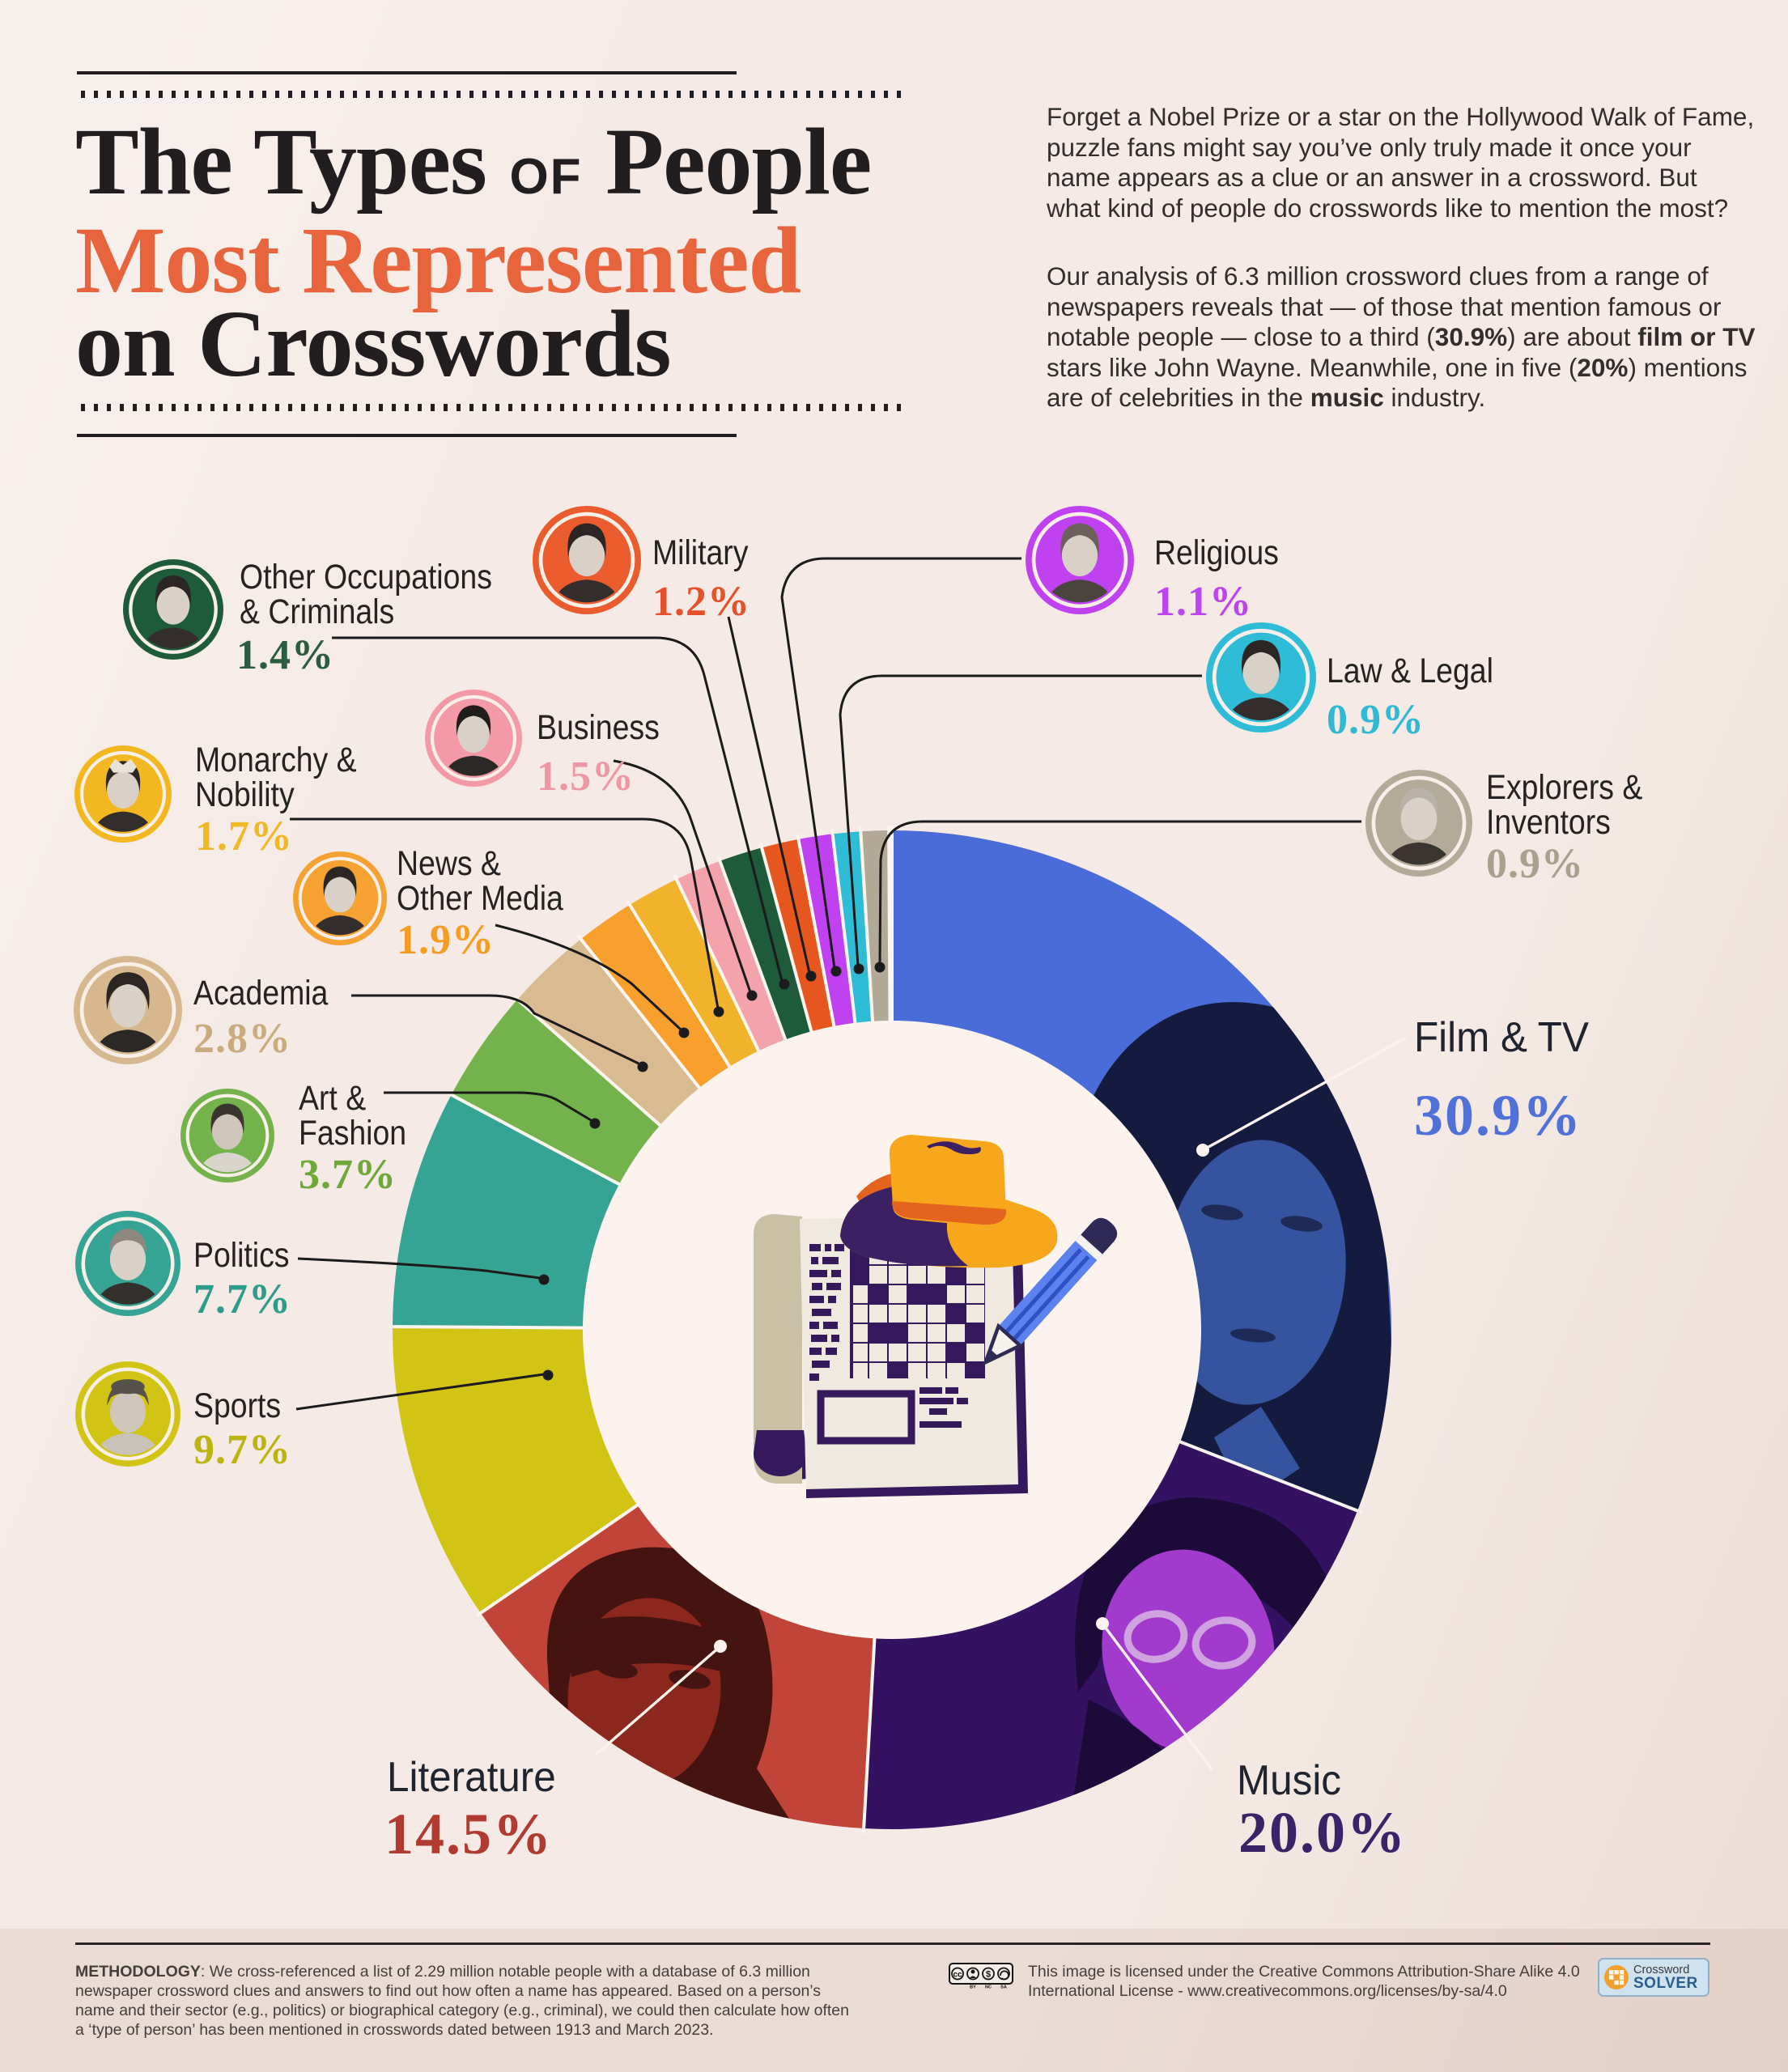 The width and height of the screenshot is (1788, 2072). Describe the element at coordinates (988, 1987) in the screenshot. I see `svg-text: NC` at that location.